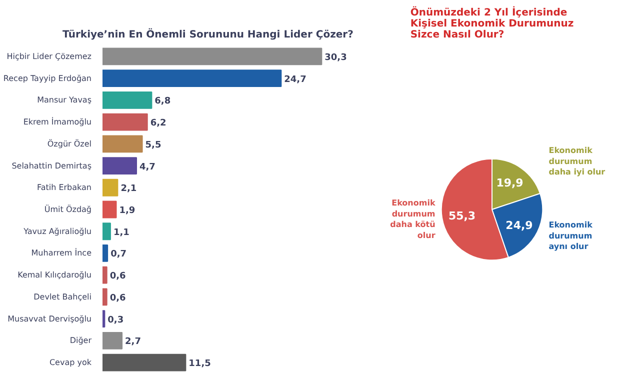  I want to click on data-label: 11,5, so click(199, 364).